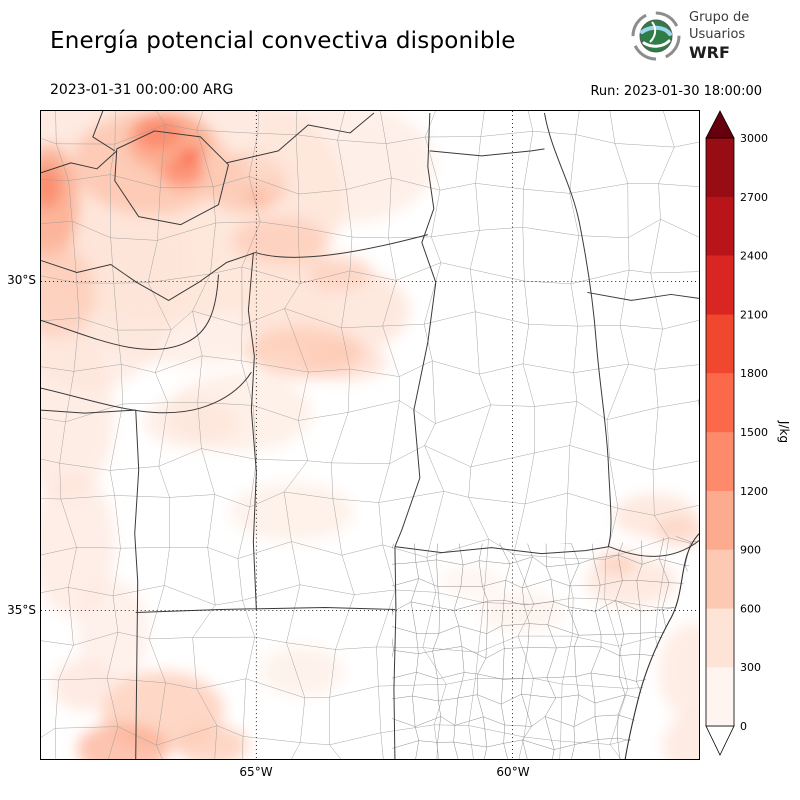 Image resolution: width=800 pixels, height=800 pixels. I want to click on logo-line-wrf: WRF, so click(709, 53).